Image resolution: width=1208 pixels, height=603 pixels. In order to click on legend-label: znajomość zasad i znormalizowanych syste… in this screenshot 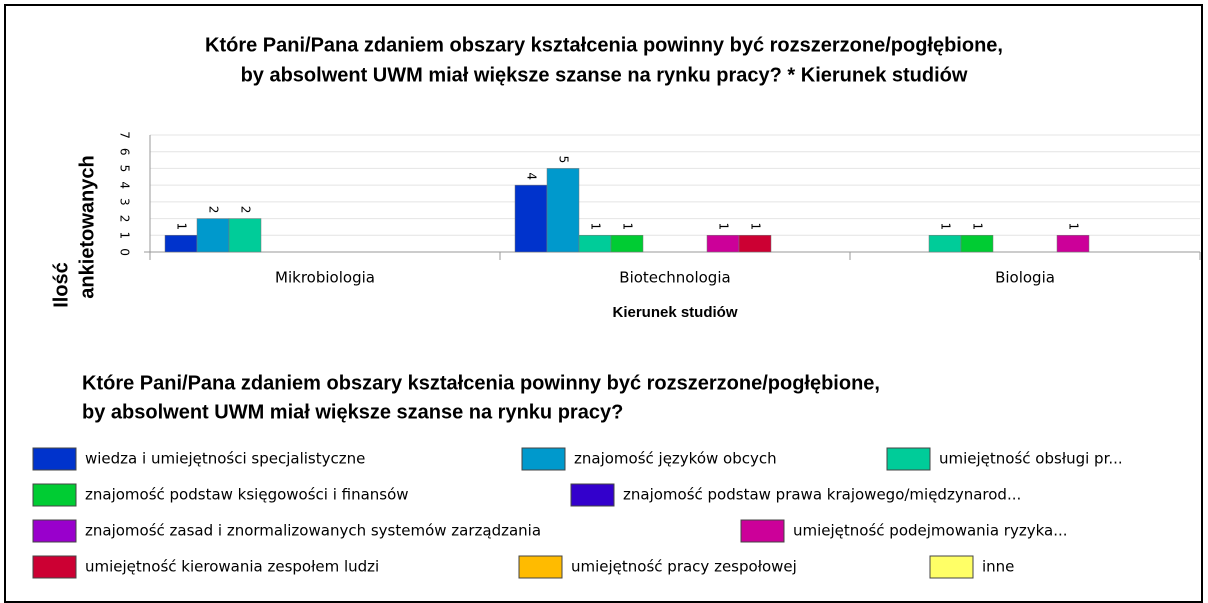, I will do `click(313, 531)`.